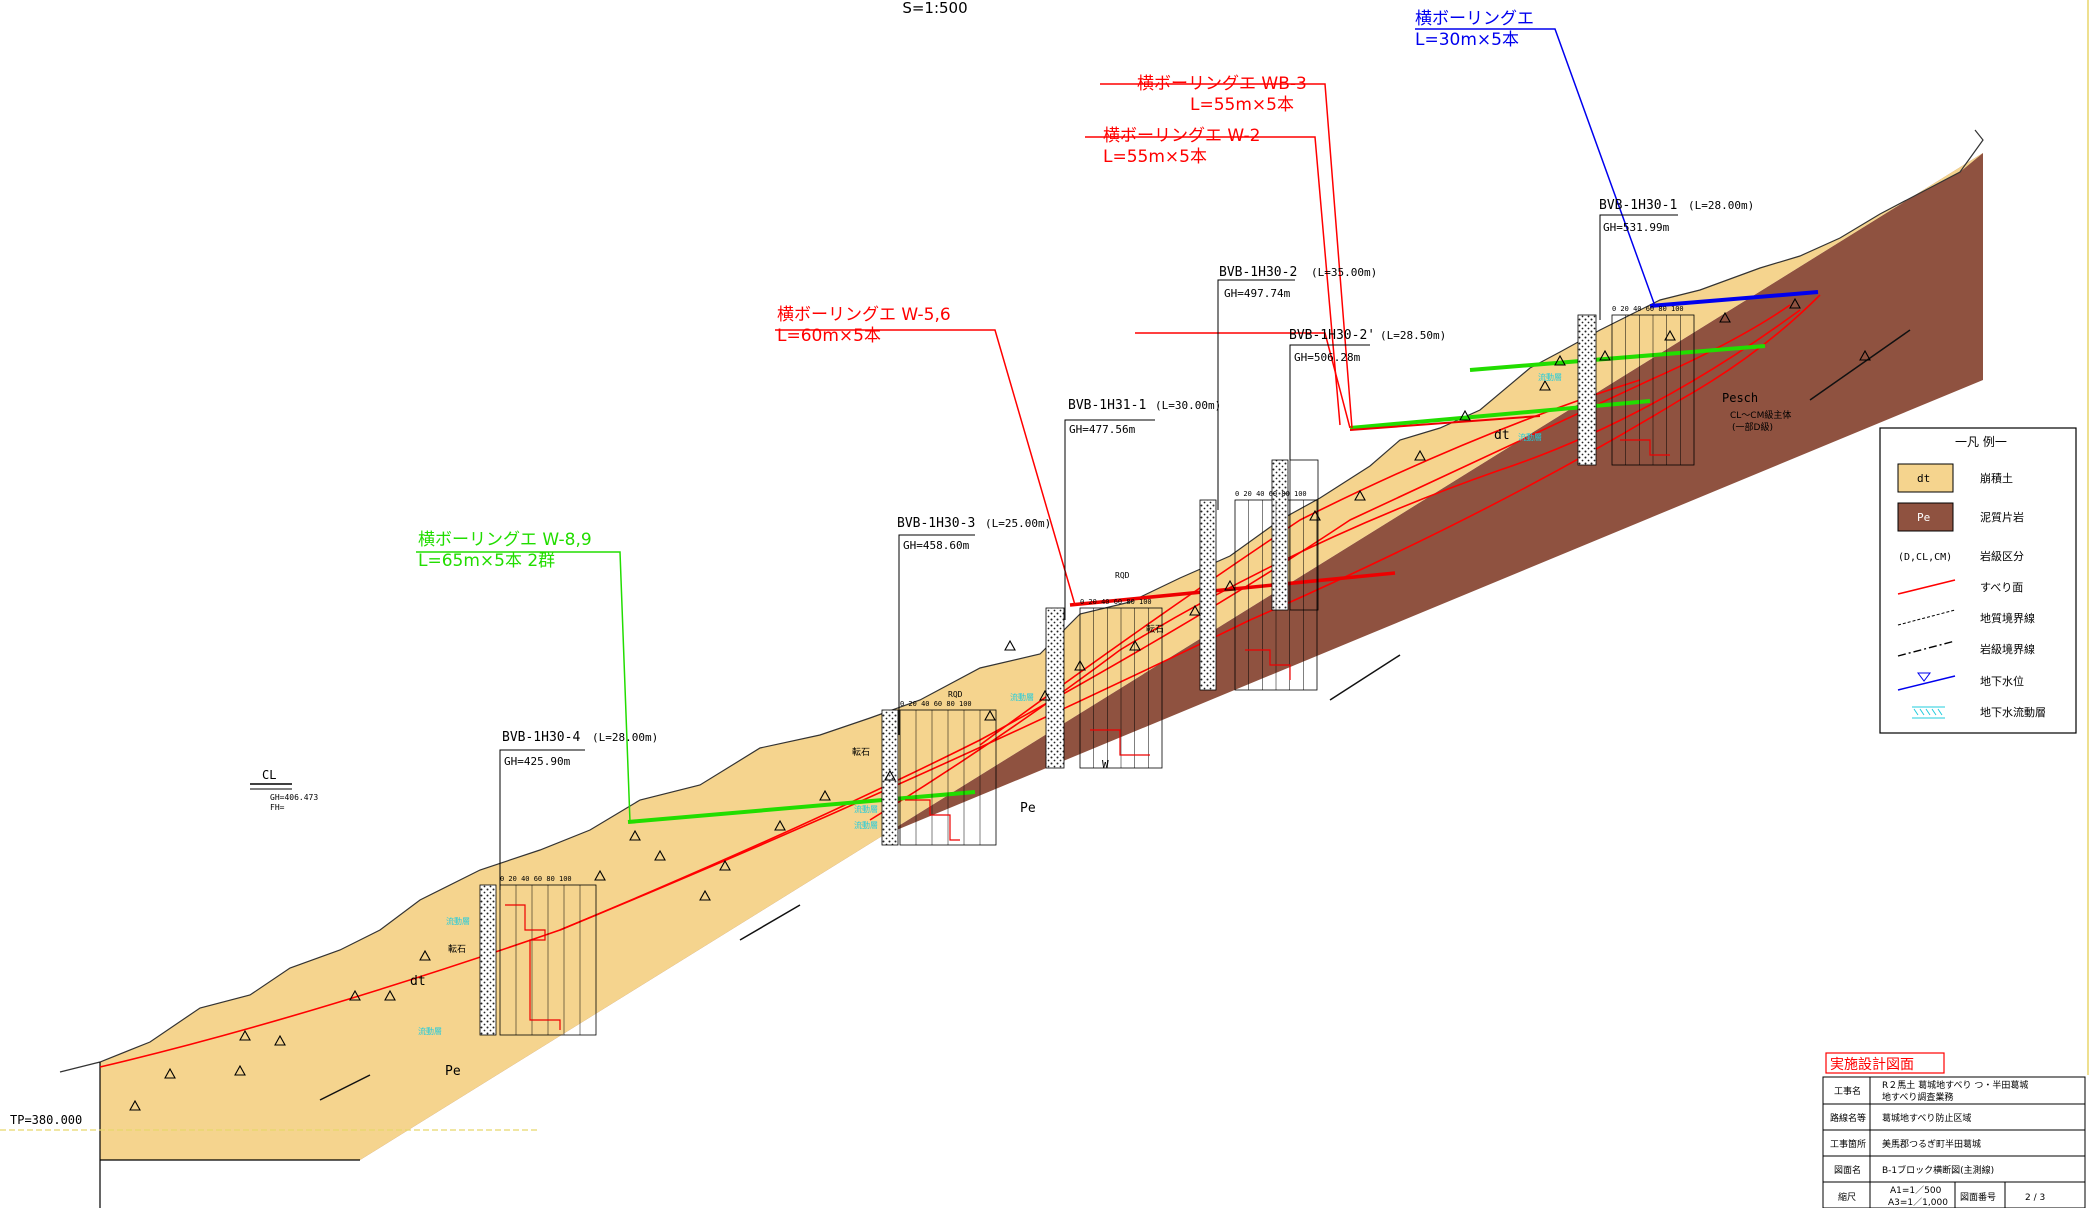  I want to click on tb-row2-key: 路線名等, so click(1848, 1118).